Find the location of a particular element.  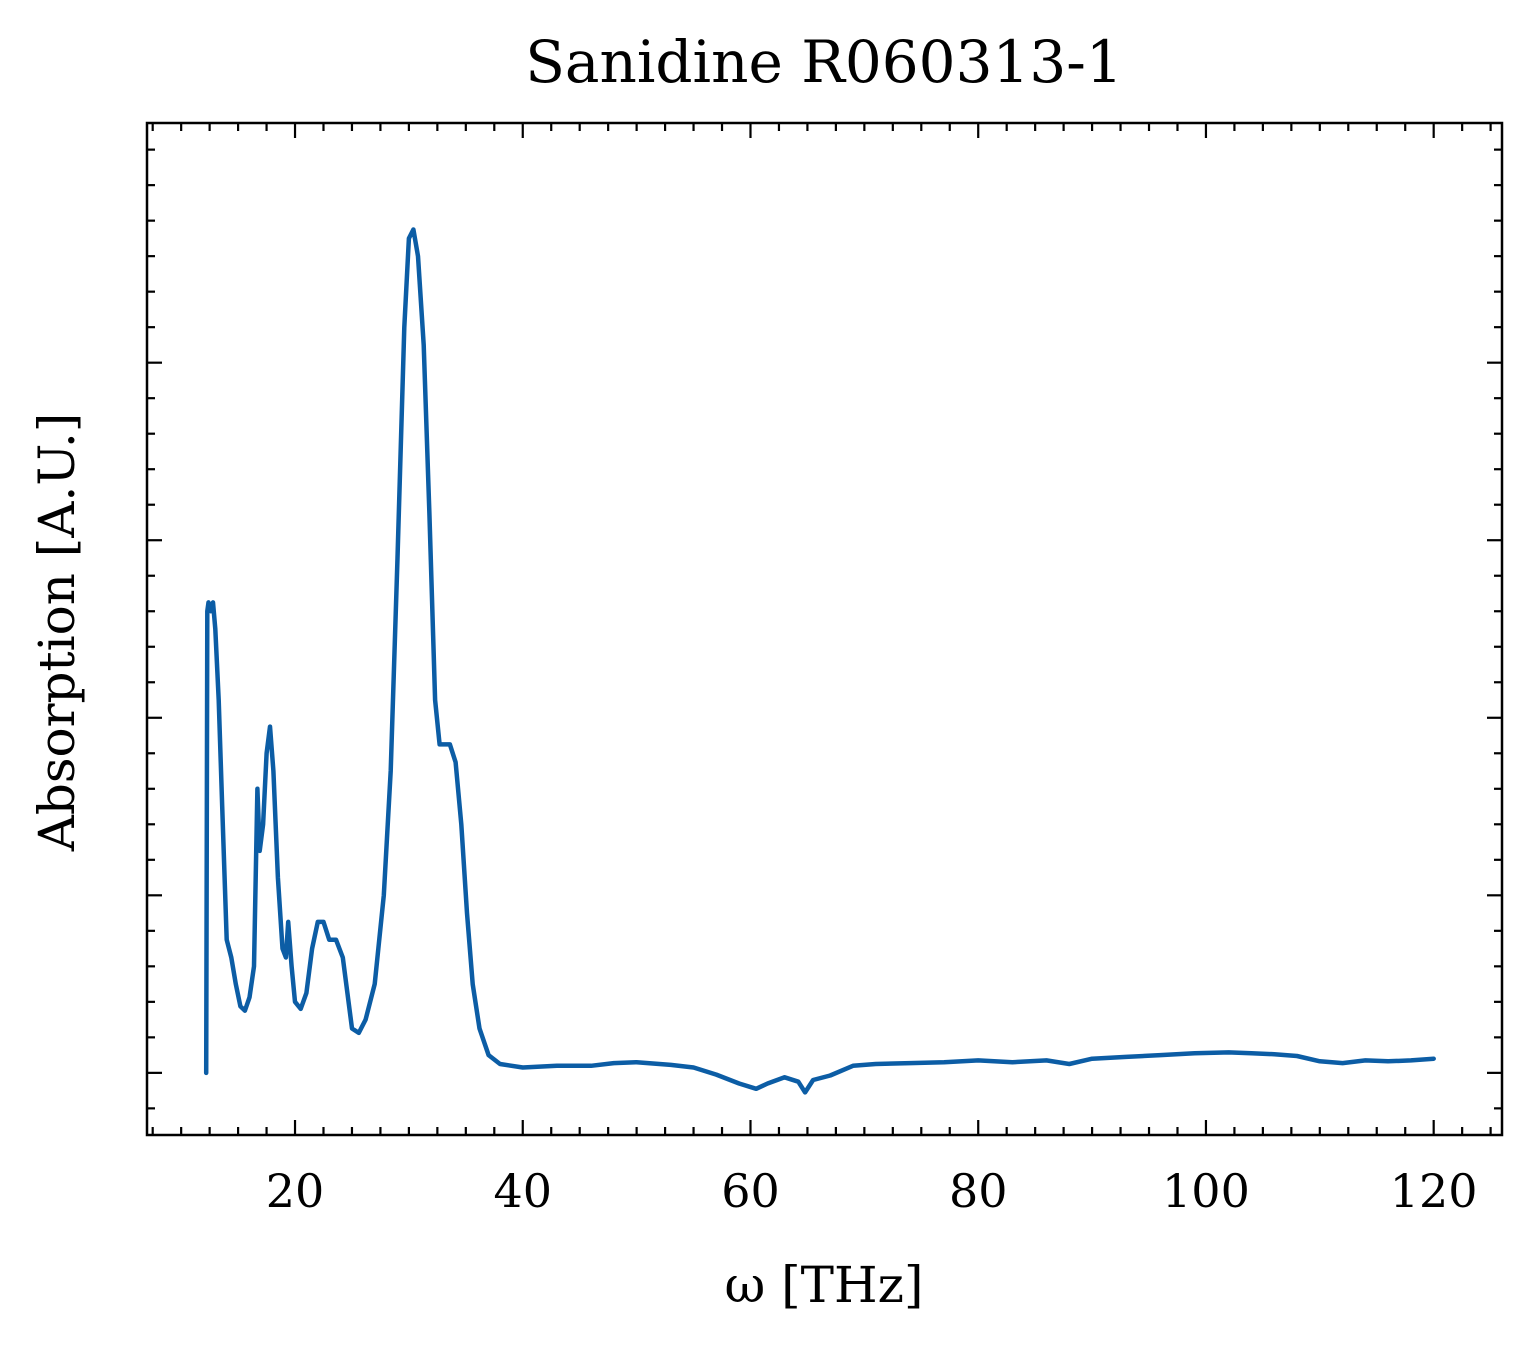

x-tick-label: 40 is located at coordinates (522, 1191).